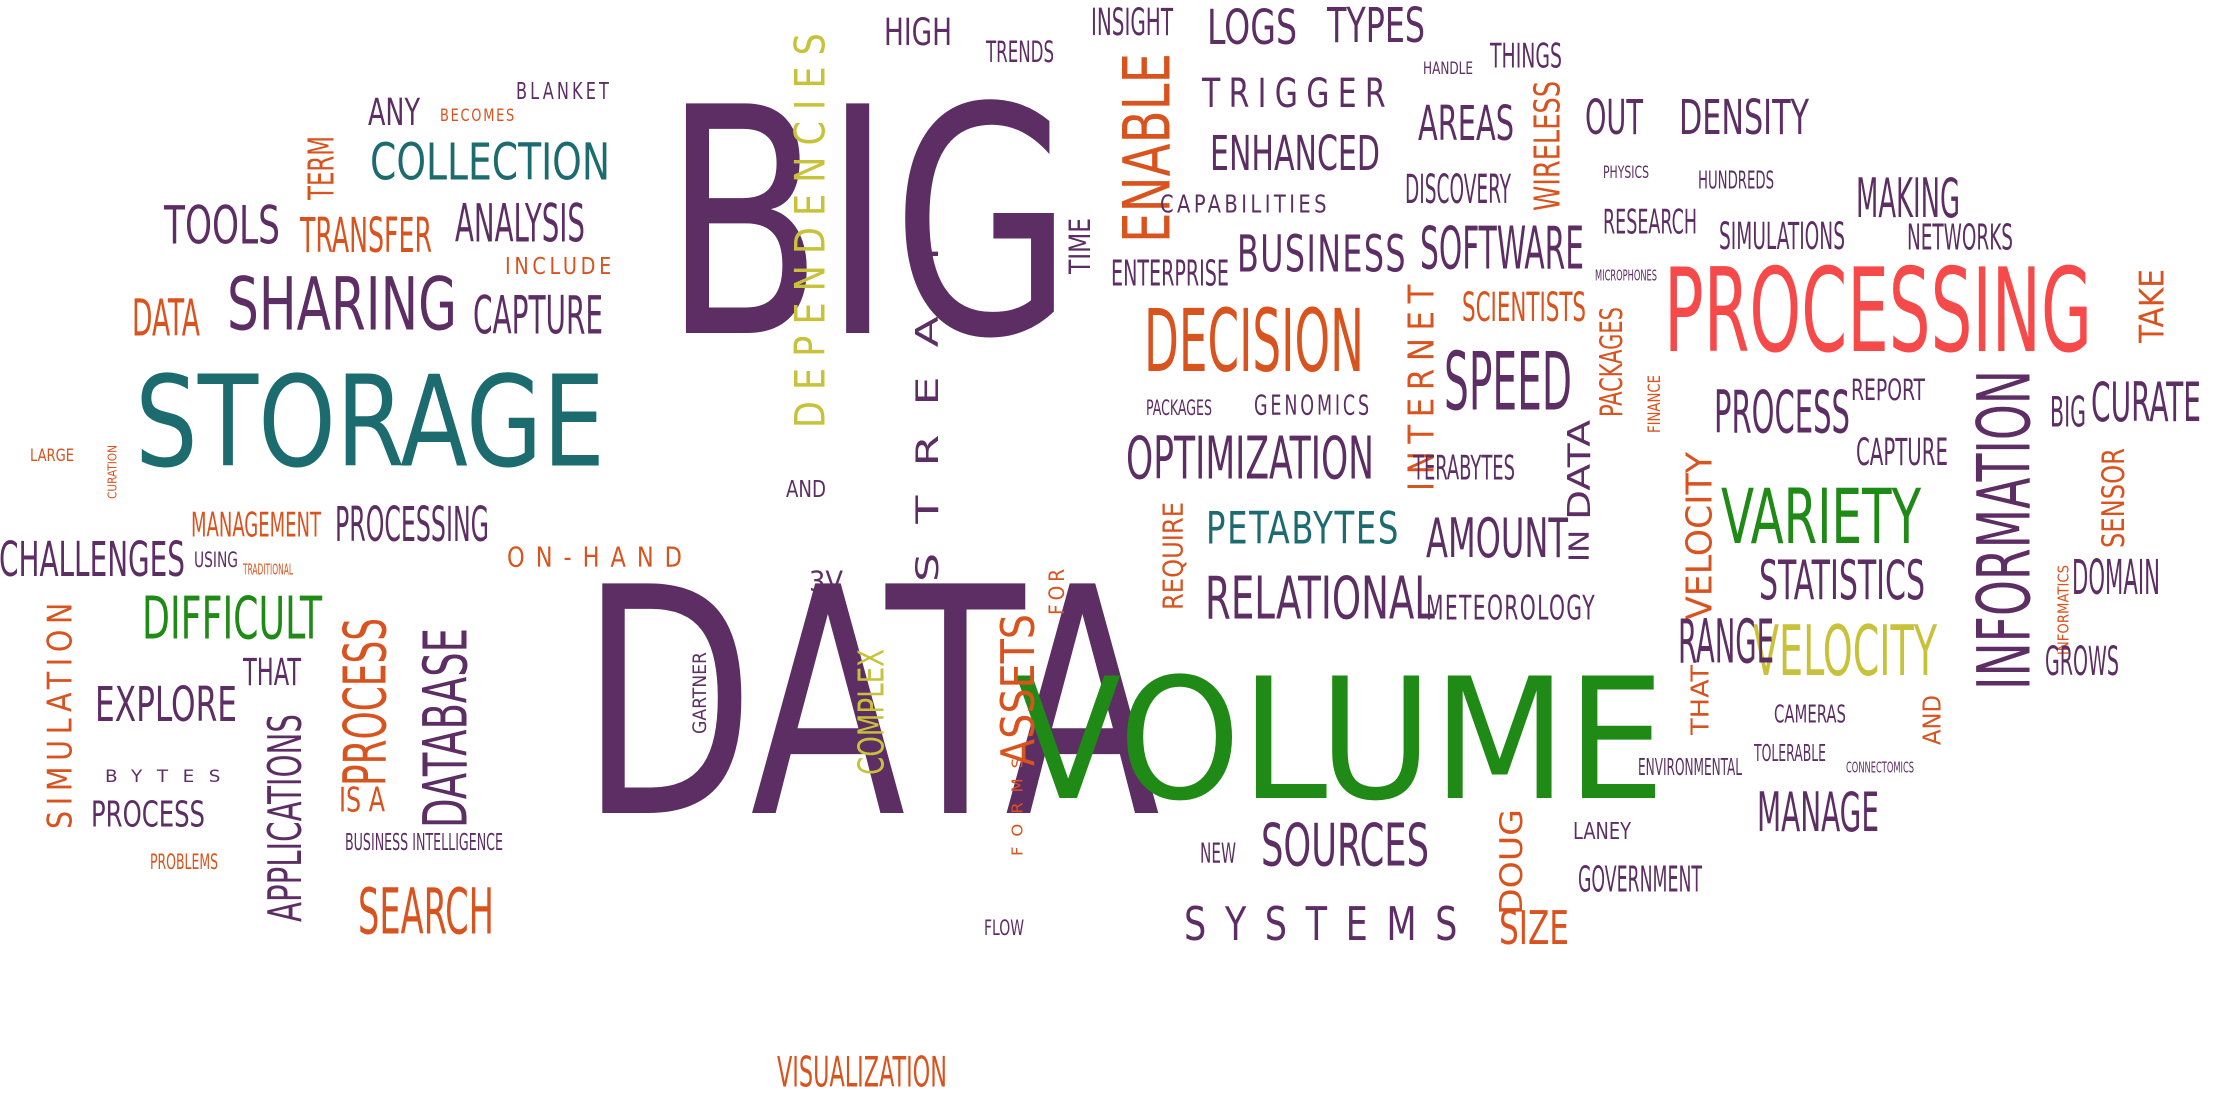 The height and width of the screenshot is (1097, 2216). I want to click on word-volume: VOLUME, so click(1340, 740).